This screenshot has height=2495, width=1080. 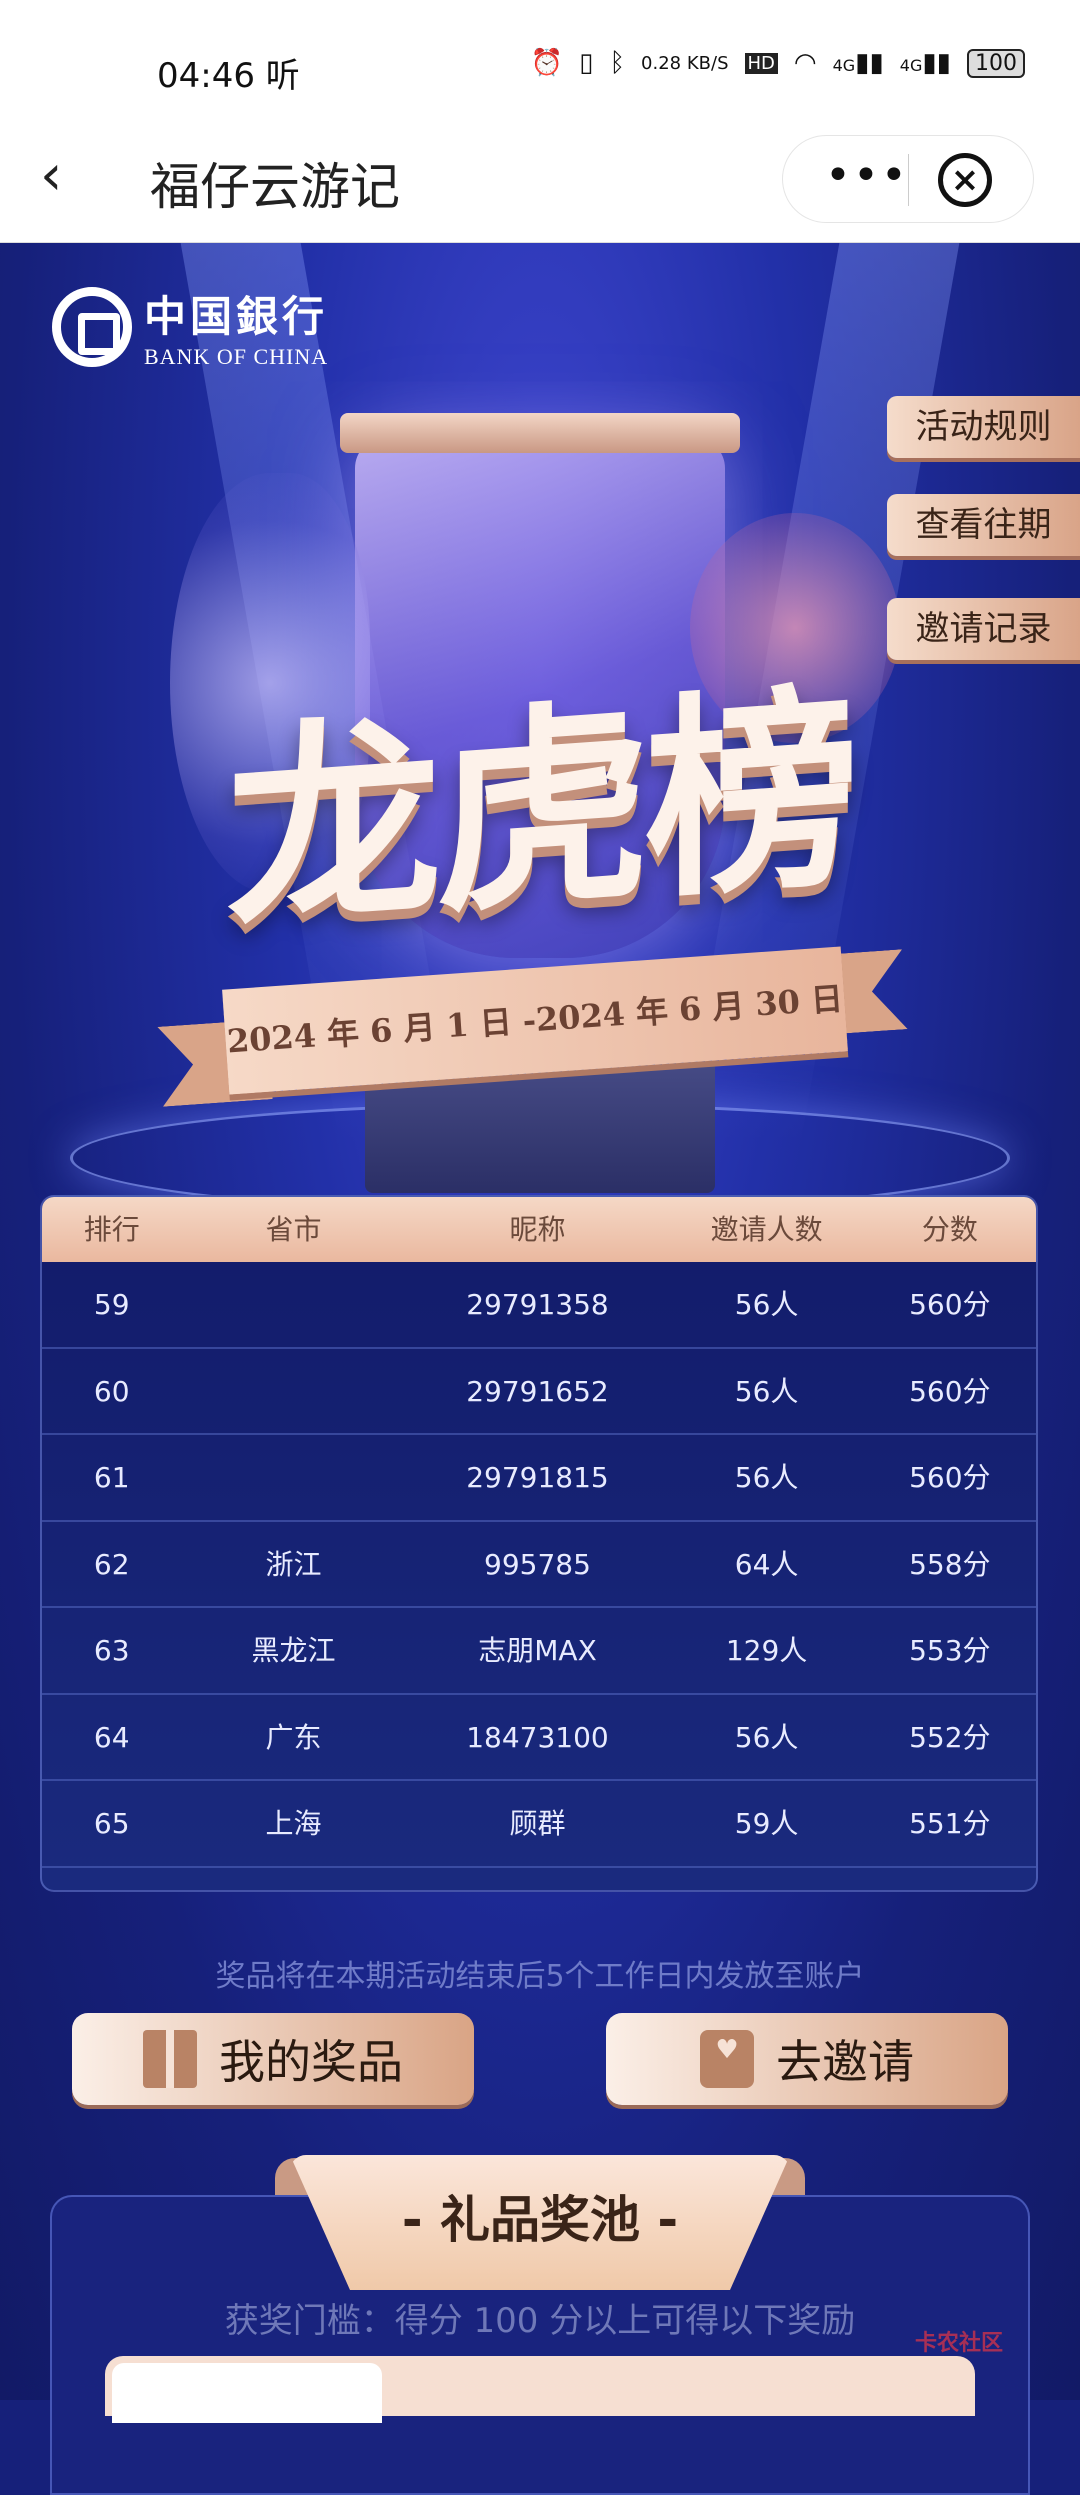 I want to click on cell-nickname: 995785, so click(x=537, y=1564).